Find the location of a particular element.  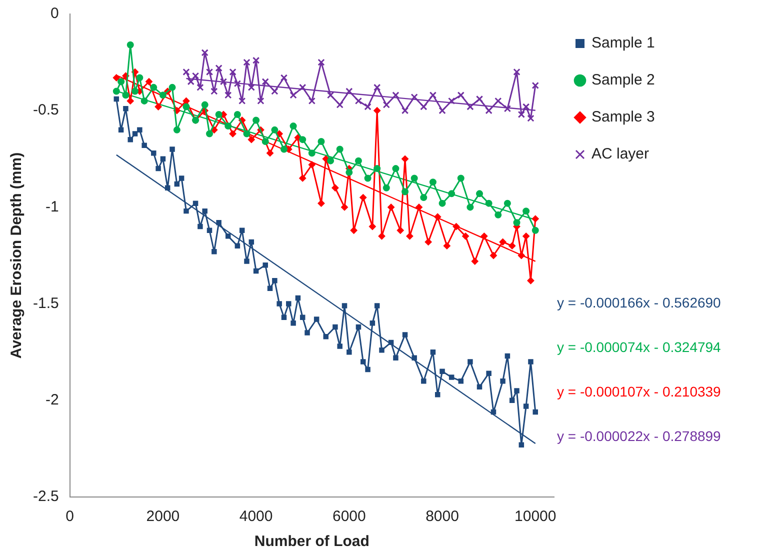

y-tick-label: -2 is located at coordinates (52, 400).